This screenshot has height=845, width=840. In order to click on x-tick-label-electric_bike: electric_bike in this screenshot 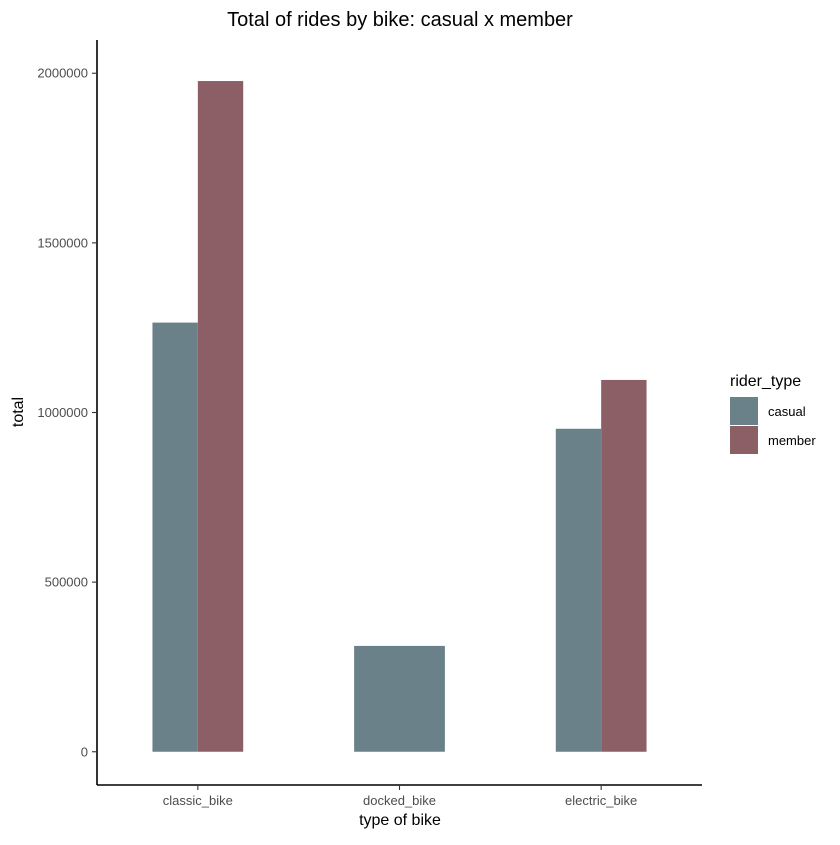, I will do `click(601, 800)`.